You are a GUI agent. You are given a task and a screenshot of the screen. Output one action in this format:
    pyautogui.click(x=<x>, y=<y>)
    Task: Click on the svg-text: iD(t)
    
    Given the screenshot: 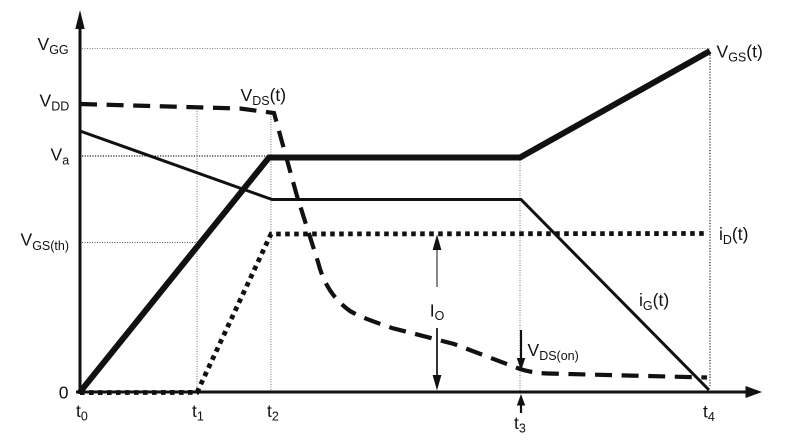 What is the action you would take?
    pyautogui.click(x=733, y=235)
    